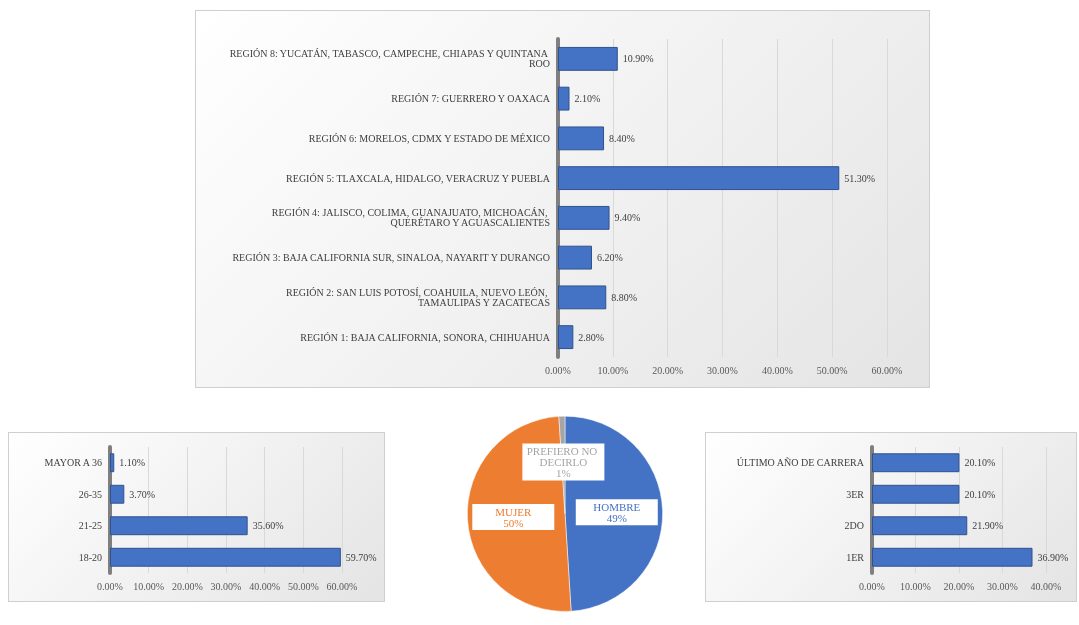 The width and height of the screenshot is (1079, 625). Describe the element at coordinates (616, 517) in the screenshot. I see `data-label: 49%` at that location.